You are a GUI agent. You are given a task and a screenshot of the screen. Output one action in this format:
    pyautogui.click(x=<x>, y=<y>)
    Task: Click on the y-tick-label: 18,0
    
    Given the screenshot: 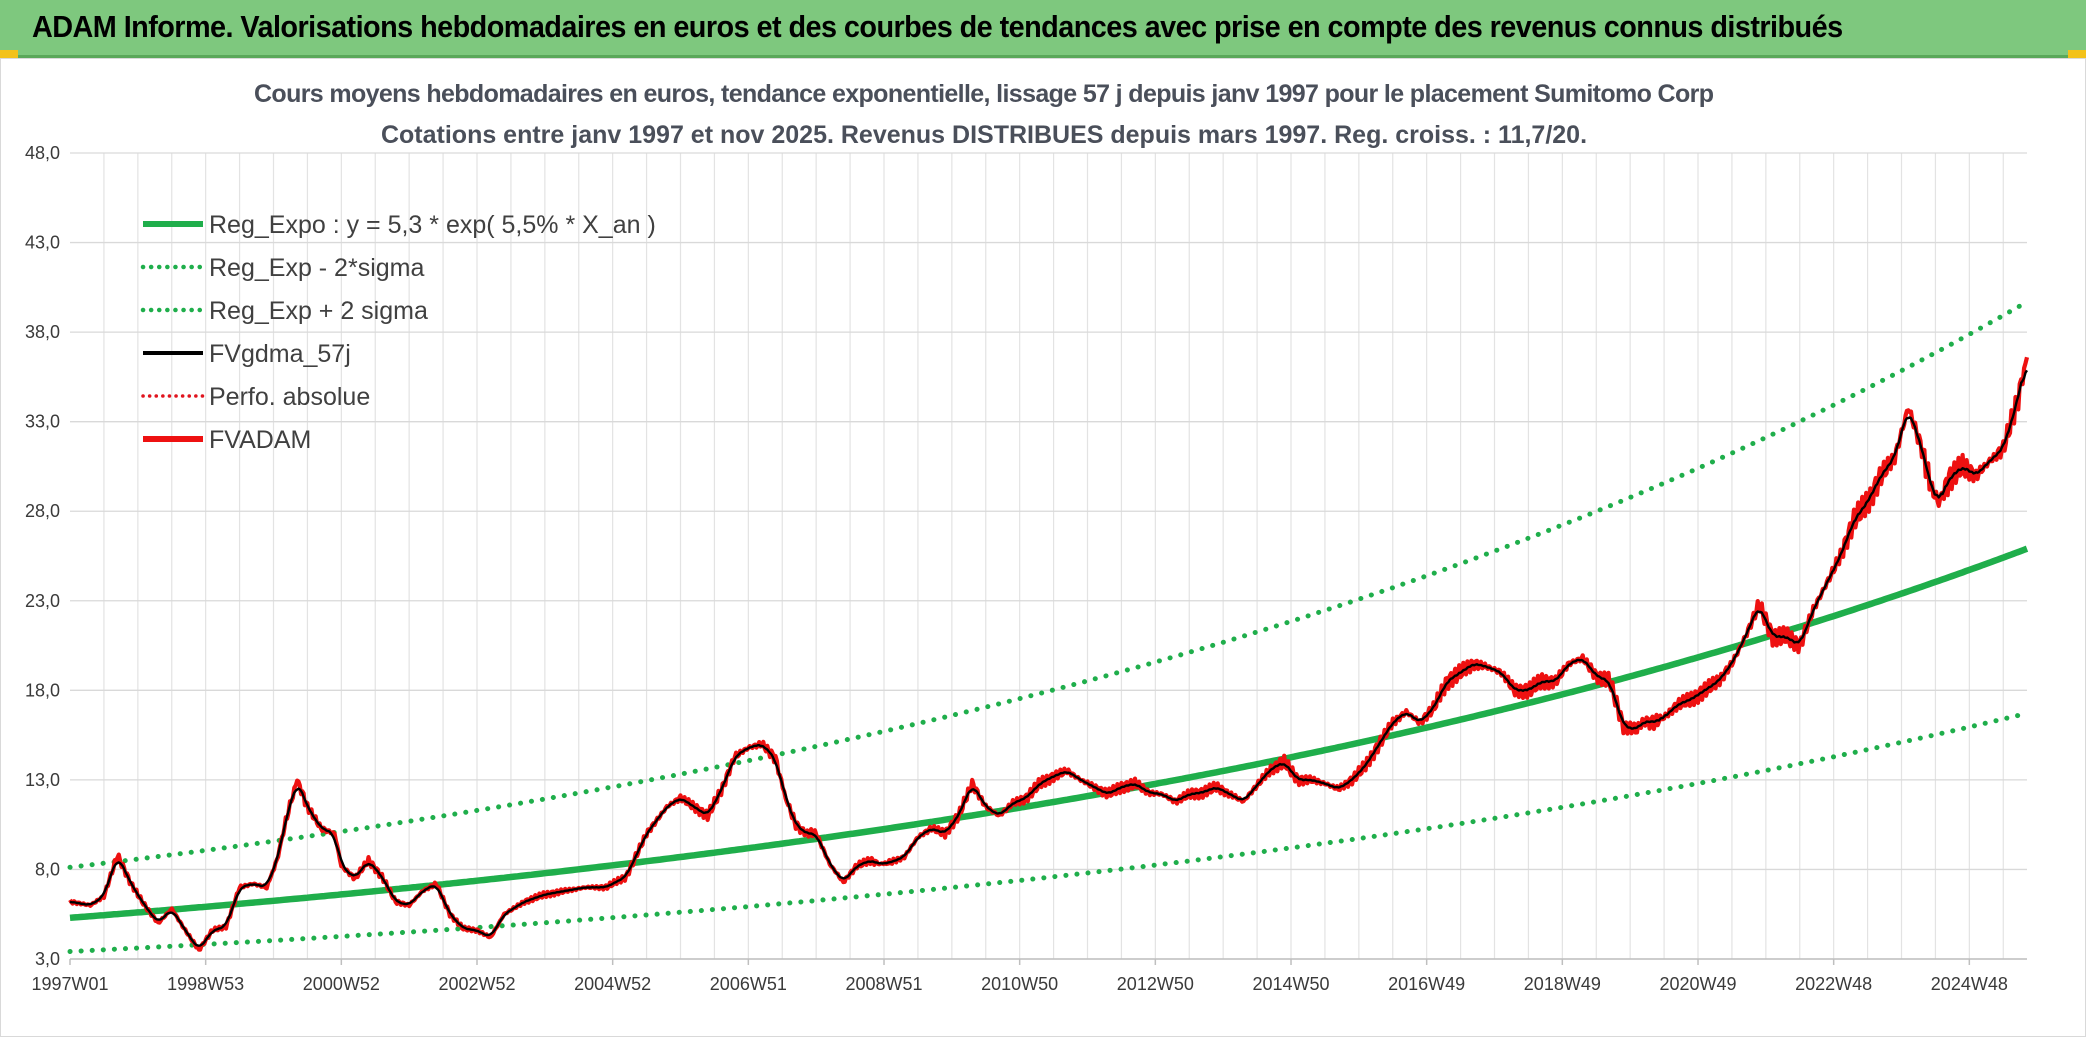 What is the action you would take?
    pyautogui.click(x=42, y=690)
    